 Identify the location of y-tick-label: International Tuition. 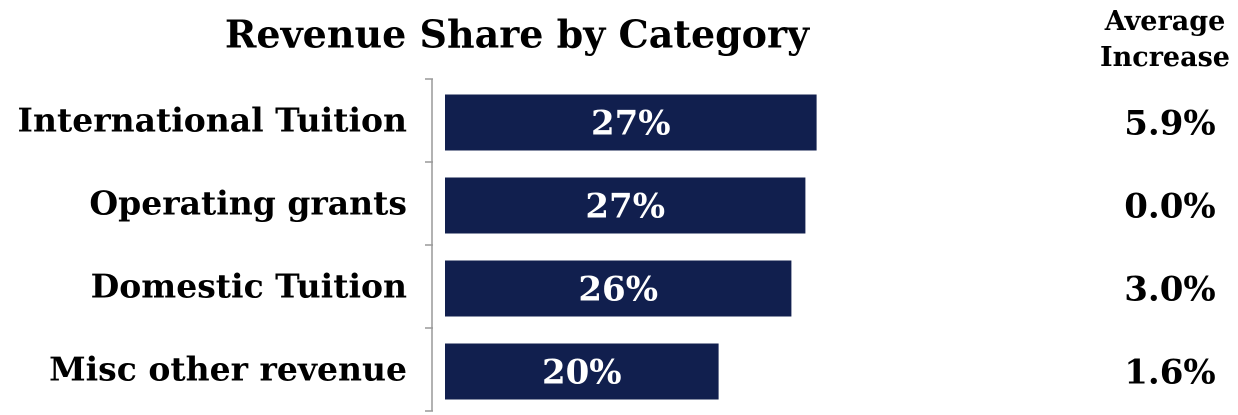
(212, 120).